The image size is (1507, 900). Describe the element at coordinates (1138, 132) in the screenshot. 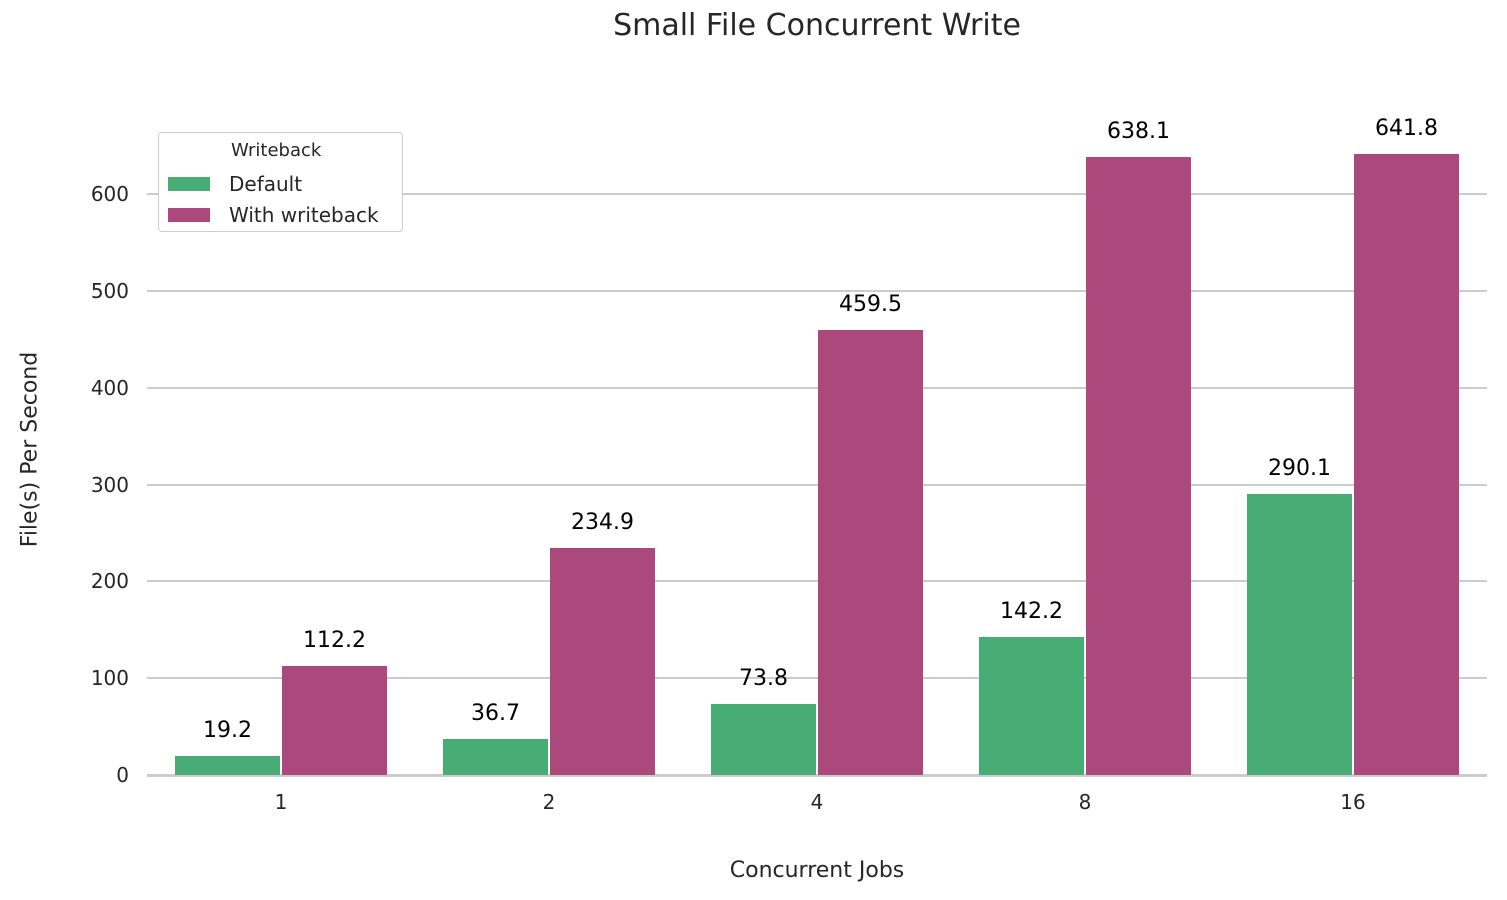

I see `bar-value-label: 638.1` at that location.